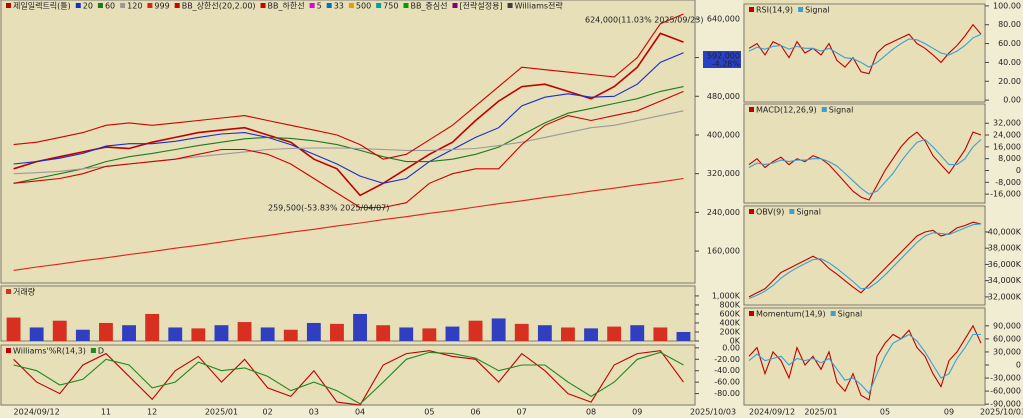 This screenshot has height=418, width=1023. What do you see at coordinates (723, 251) in the screenshot?
I see `y-tick-label: 160,000` at bounding box center [723, 251].